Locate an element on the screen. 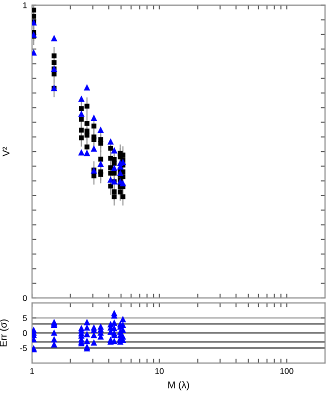 Image resolution: width=327 pixels, height=396 pixels. y-tick-label: 1 is located at coordinates (25, 5).